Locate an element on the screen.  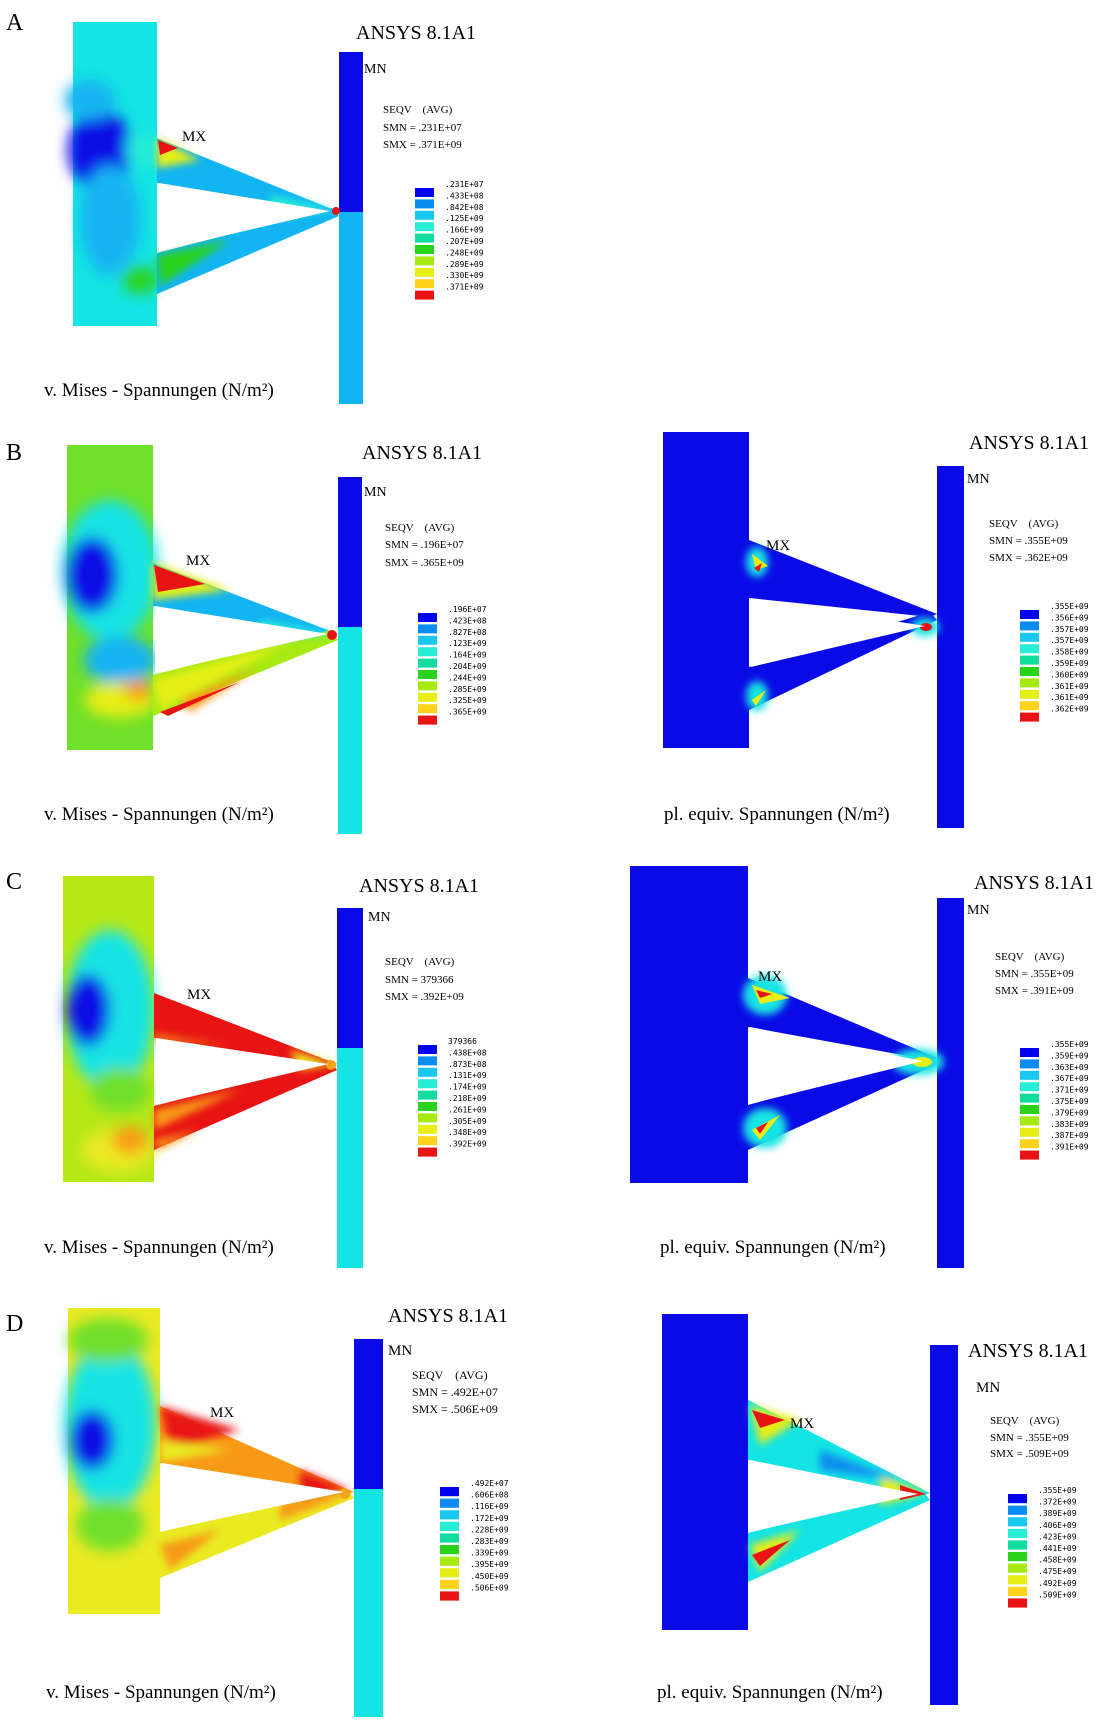
smx-label: SMX = .371E+09 is located at coordinates (422, 145).